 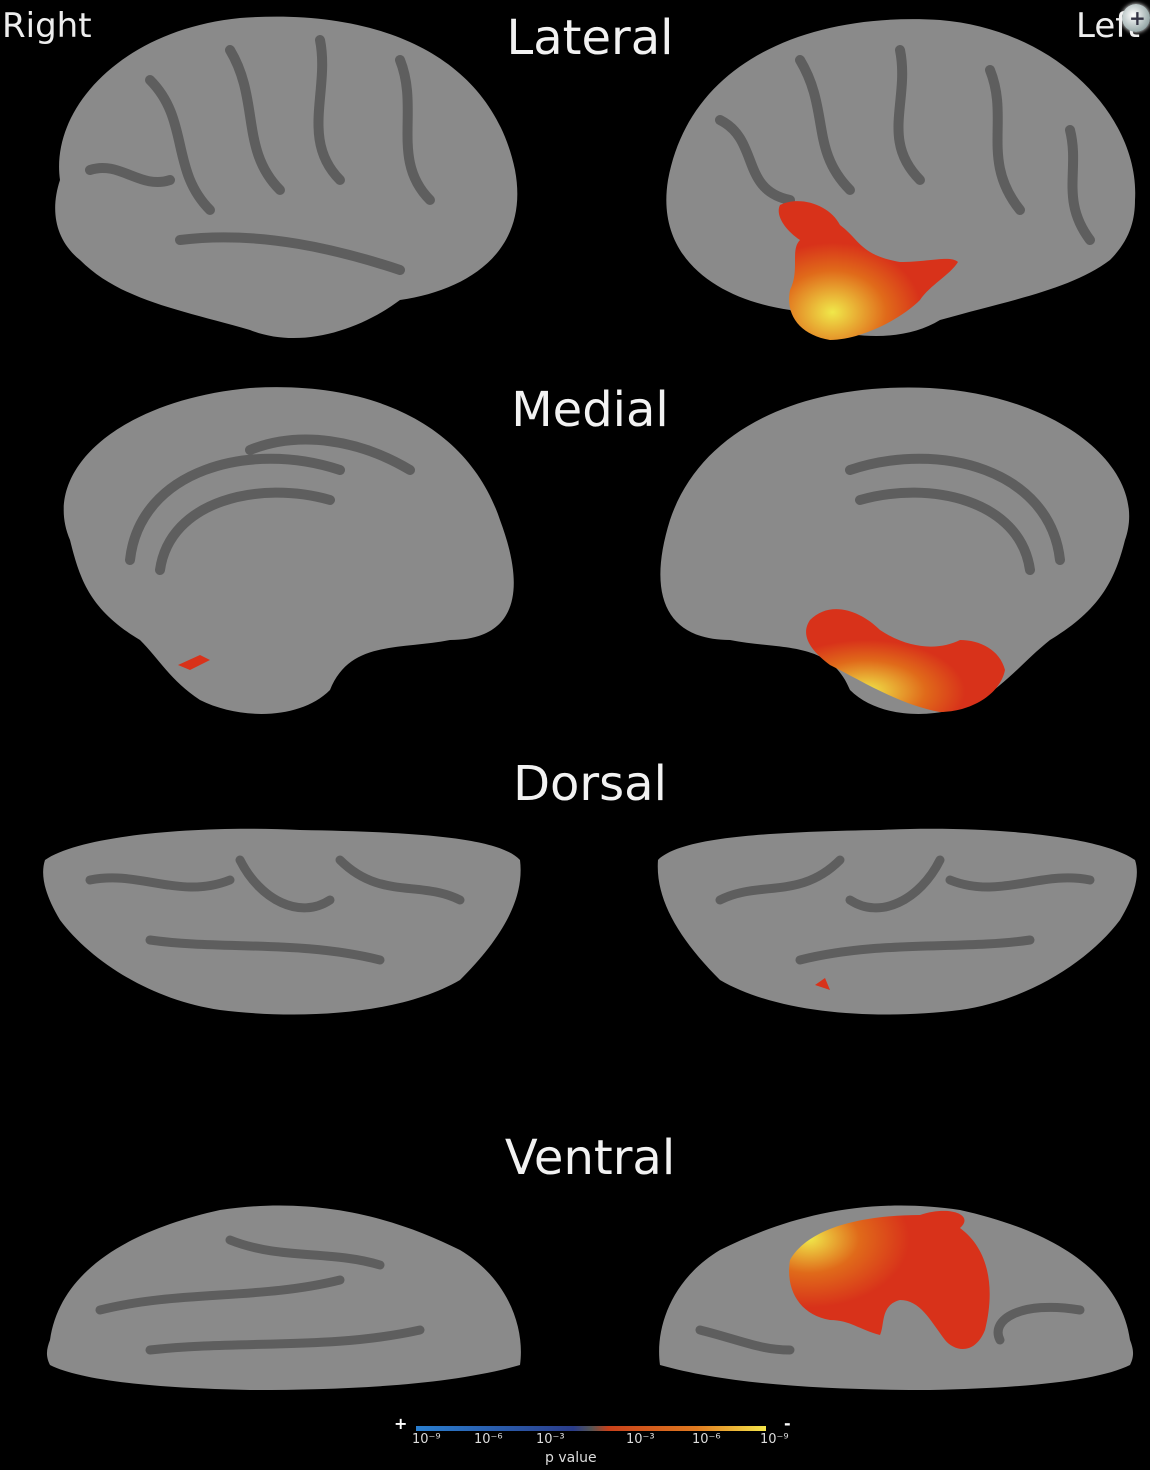 What do you see at coordinates (571, 1458) in the screenshot?
I see `colorbar-label: p value` at bounding box center [571, 1458].